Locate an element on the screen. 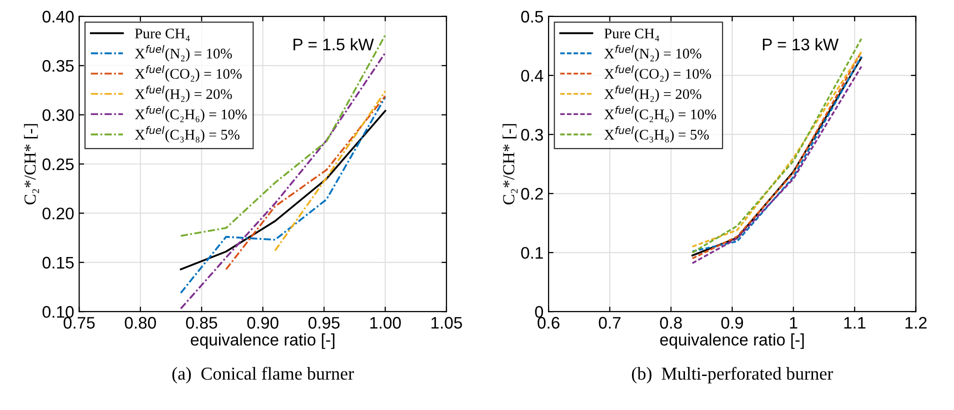 The width and height of the screenshot is (954, 410). y-tick-label: 0.4 is located at coordinates (532, 76).